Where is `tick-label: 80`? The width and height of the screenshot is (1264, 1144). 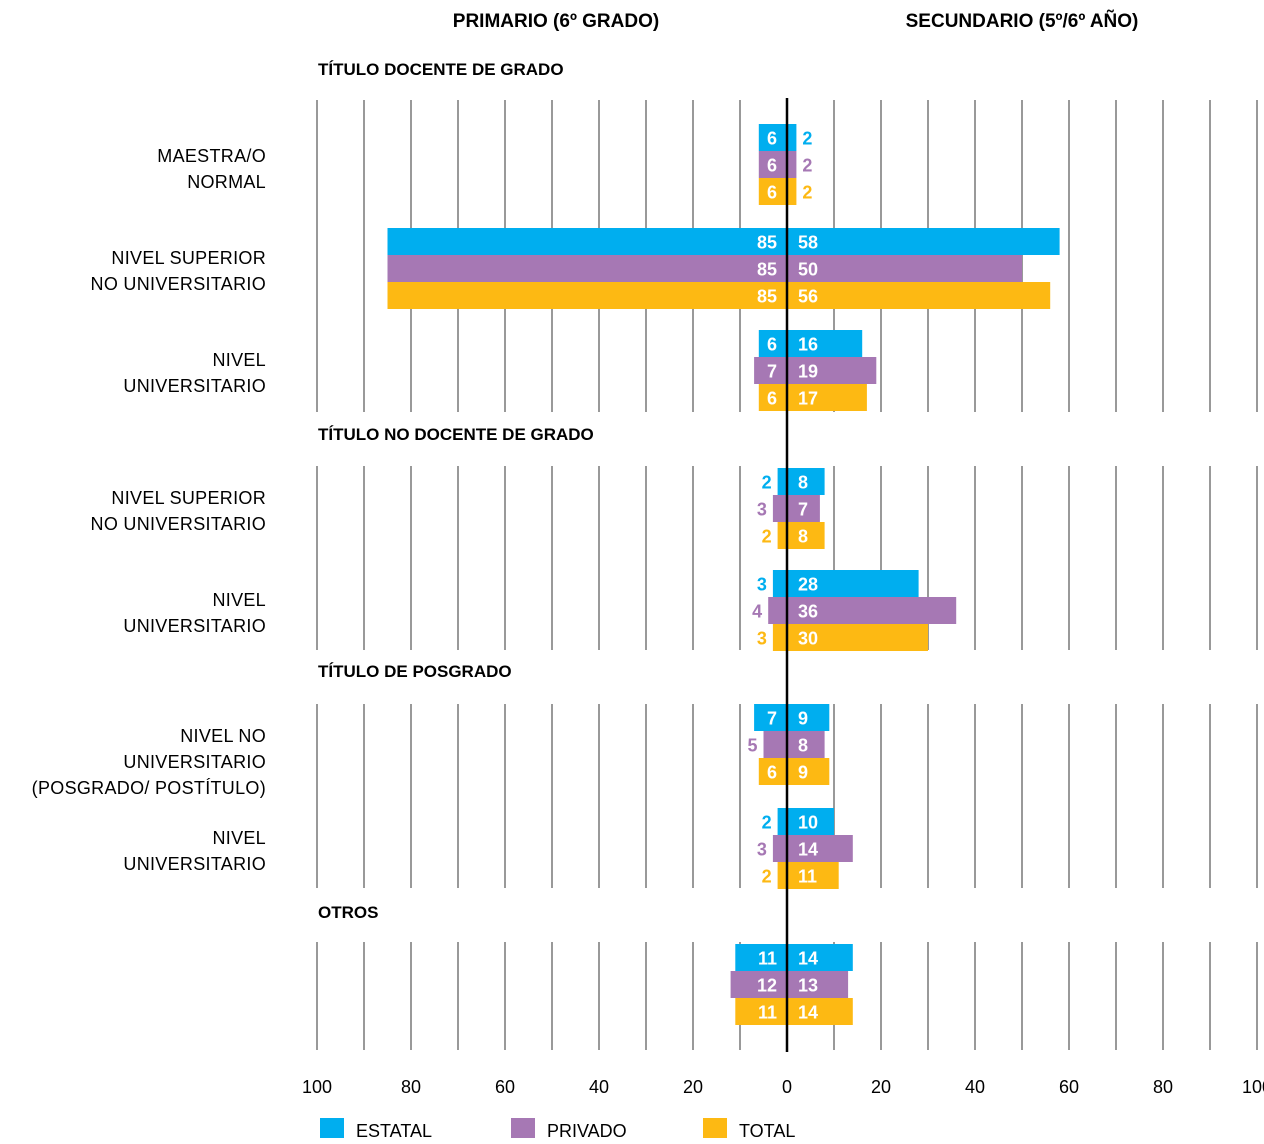
tick-label: 80 is located at coordinates (411, 1087).